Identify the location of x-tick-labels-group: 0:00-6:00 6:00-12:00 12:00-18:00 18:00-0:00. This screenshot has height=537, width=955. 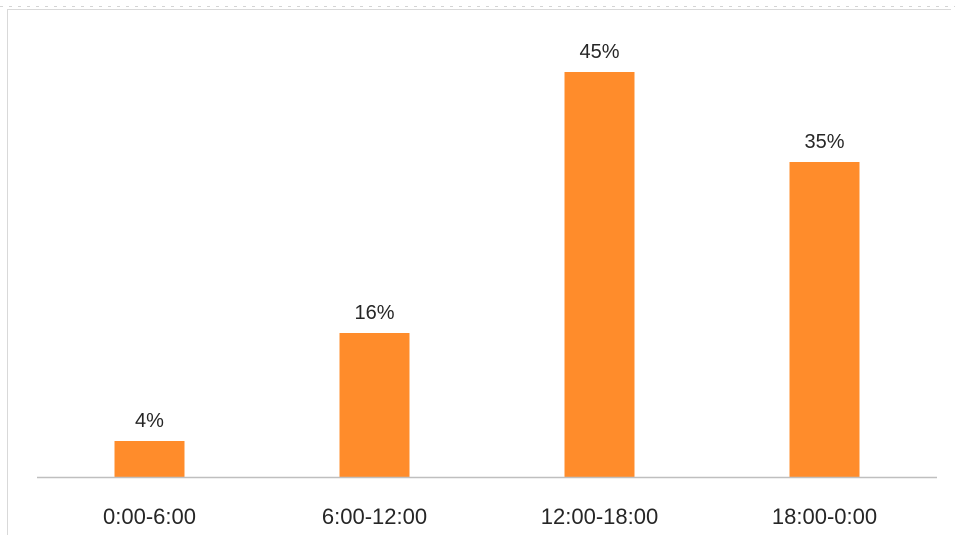
(490, 516).